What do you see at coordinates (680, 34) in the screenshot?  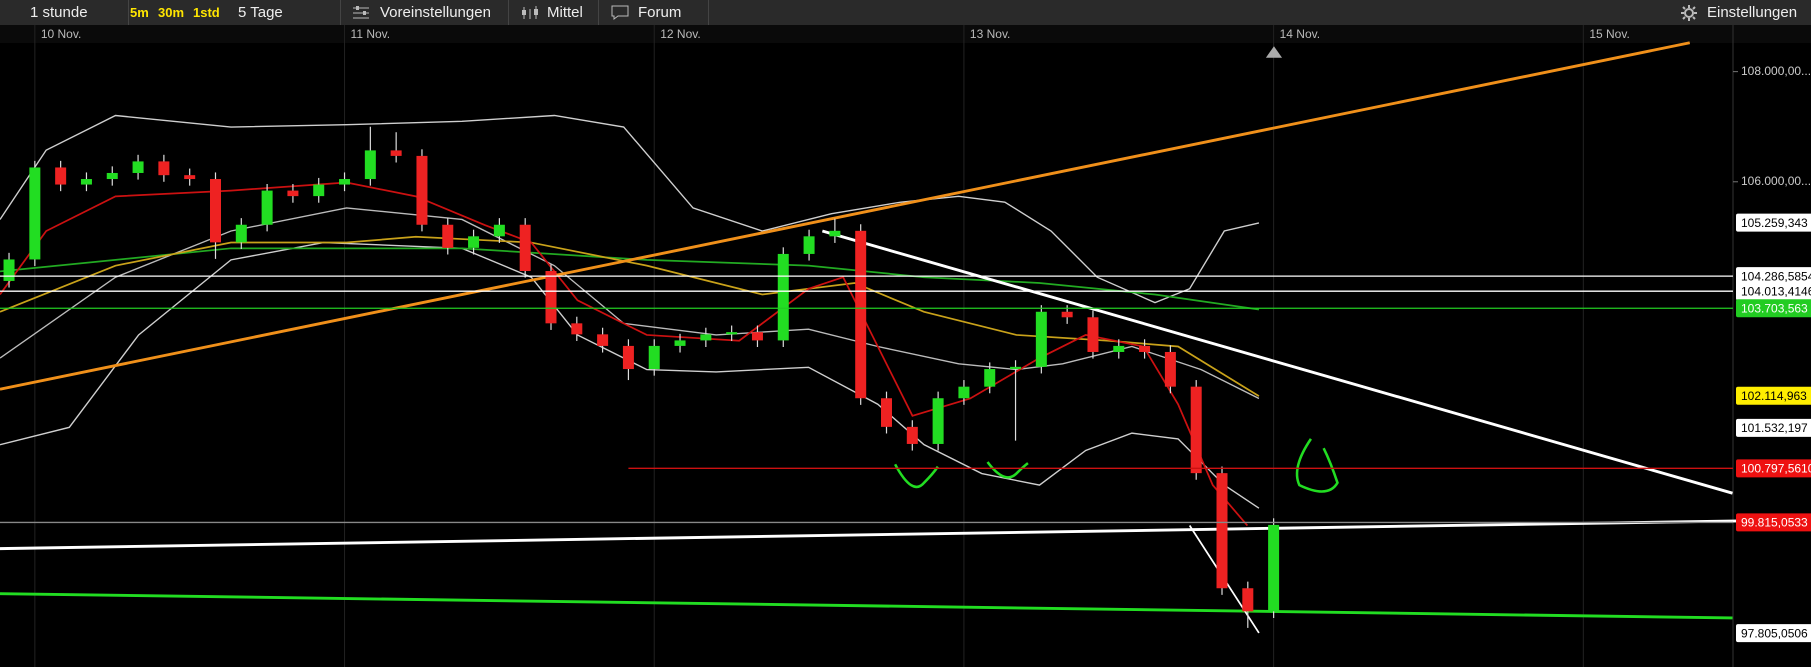 I see `x-tick-label: 12 Nov.` at bounding box center [680, 34].